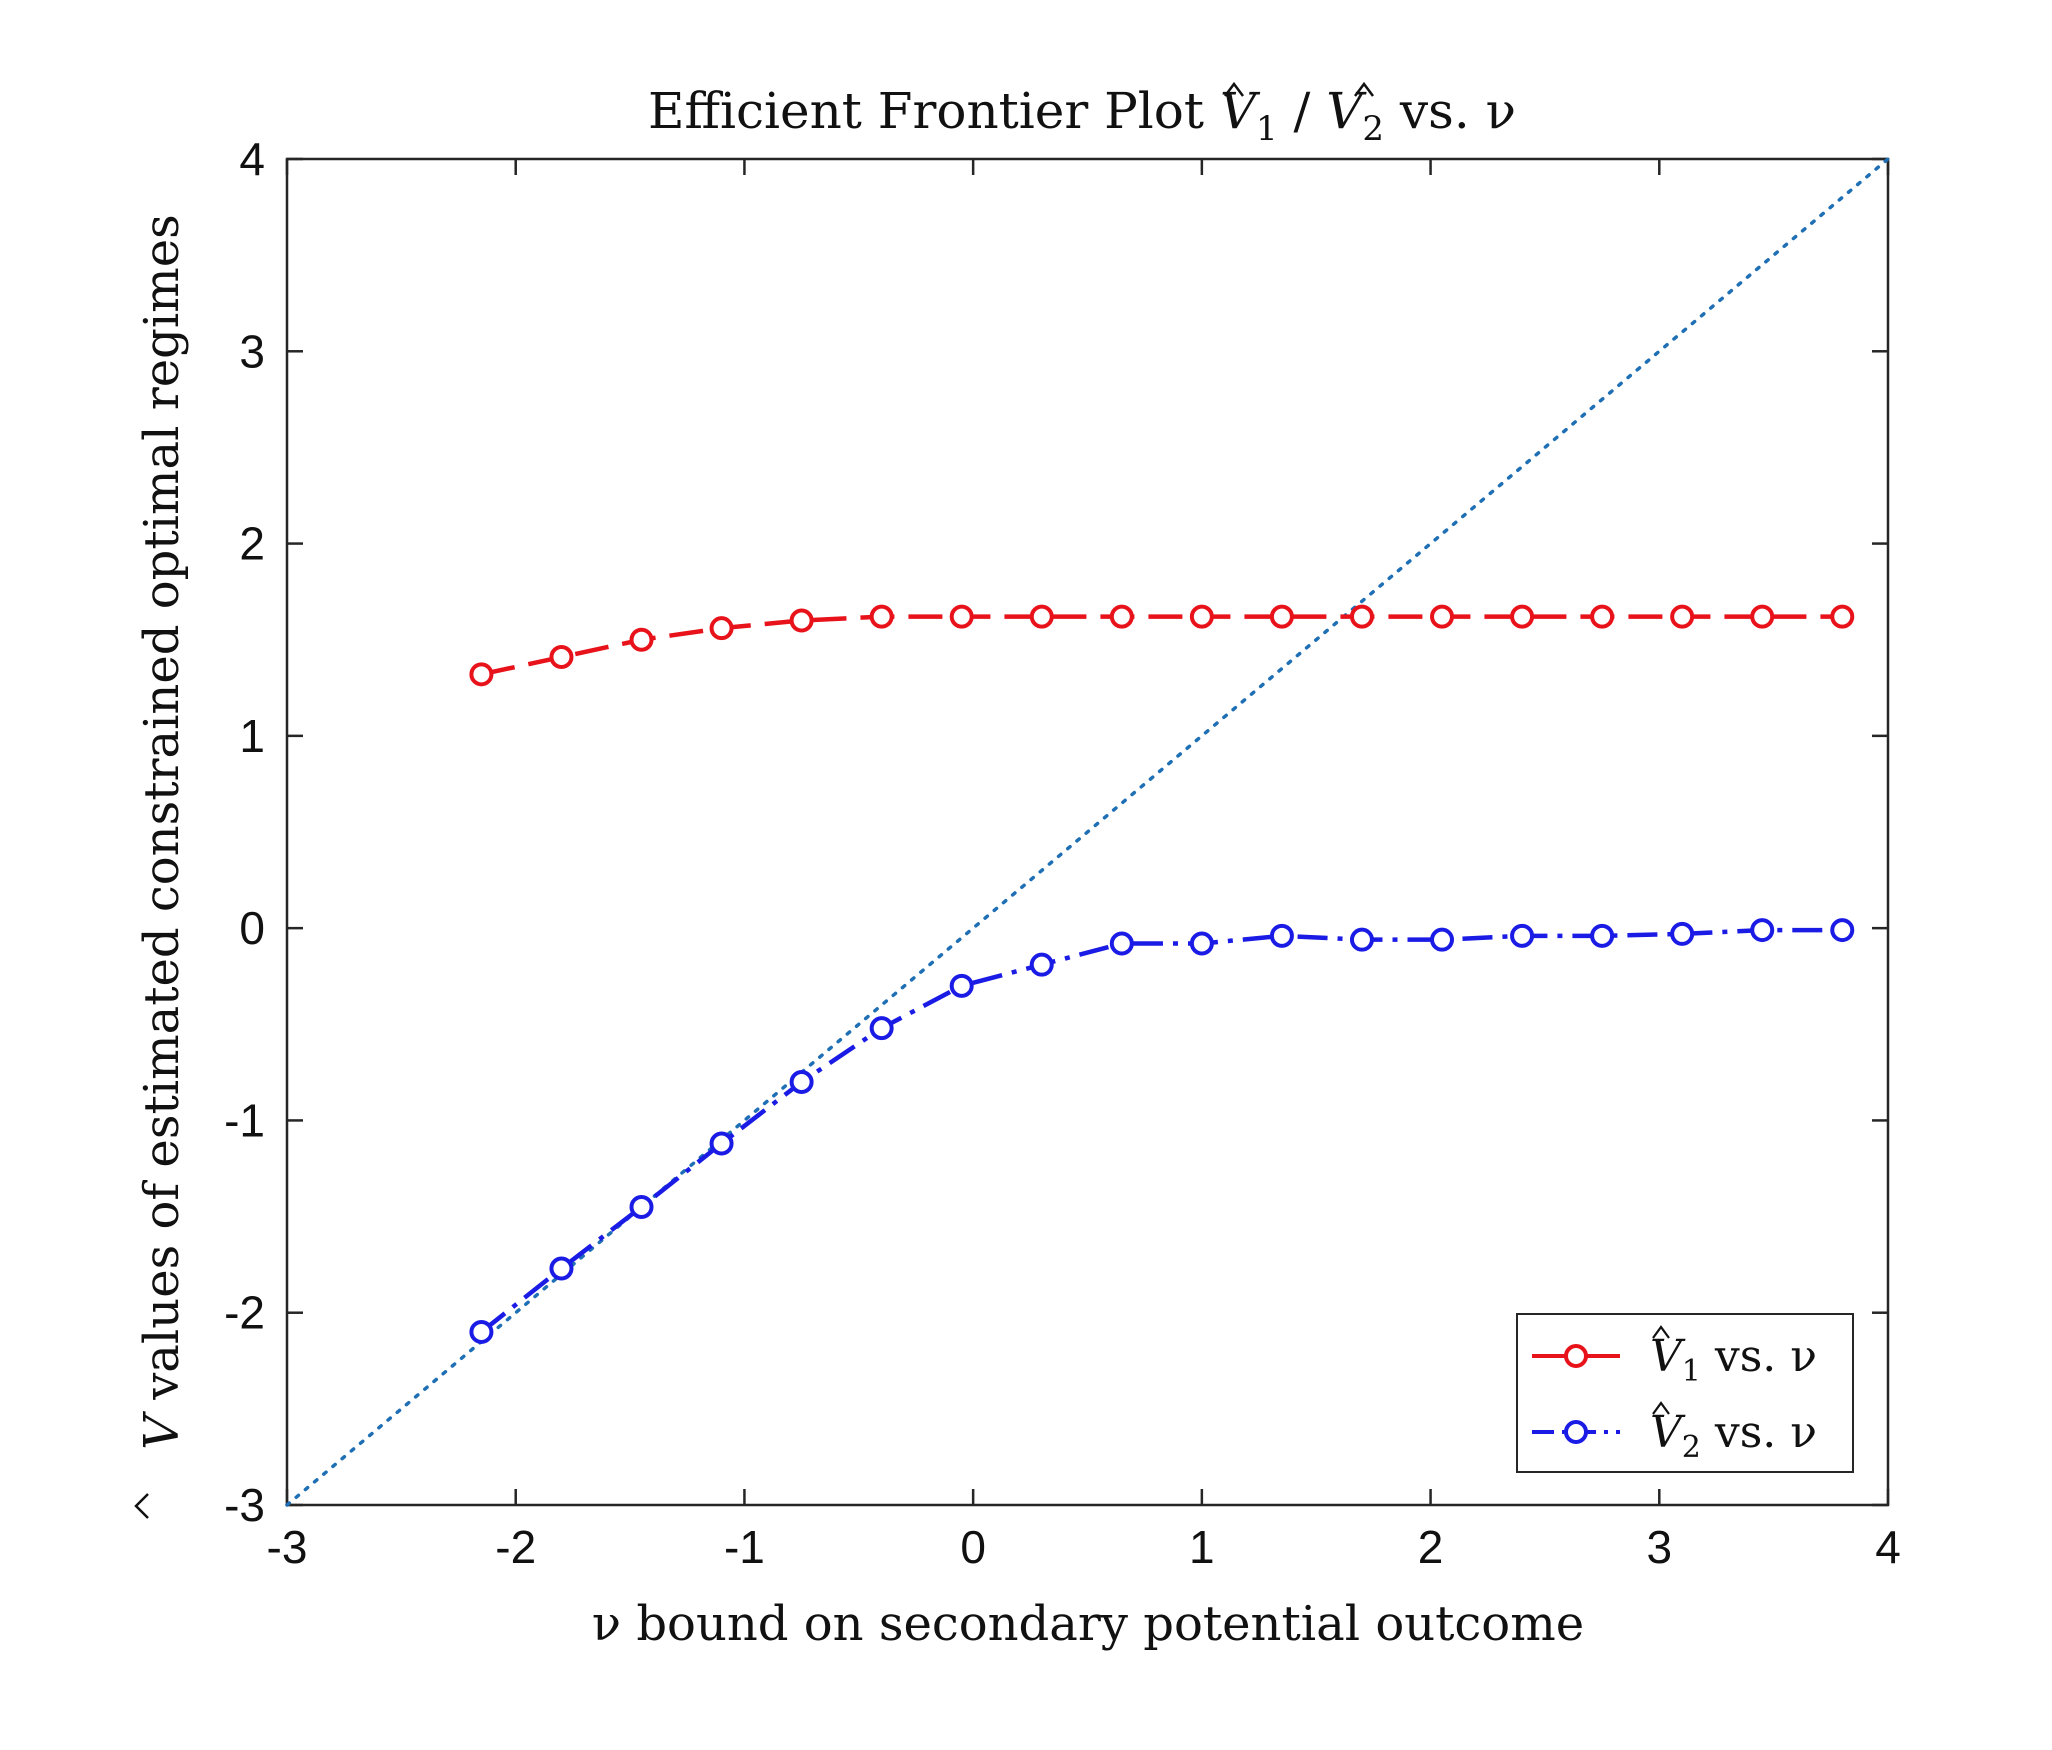 The width and height of the screenshot is (2052, 1750). Describe the element at coordinates (1088, 1624) in the screenshot. I see `x-axis-label: ν bound on secondary potential outcome` at that location.